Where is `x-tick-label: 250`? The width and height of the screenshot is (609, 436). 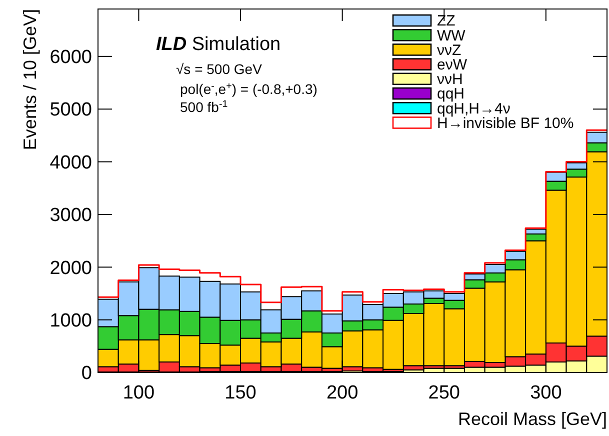 x-tick-label: 250 is located at coordinates (444, 393).